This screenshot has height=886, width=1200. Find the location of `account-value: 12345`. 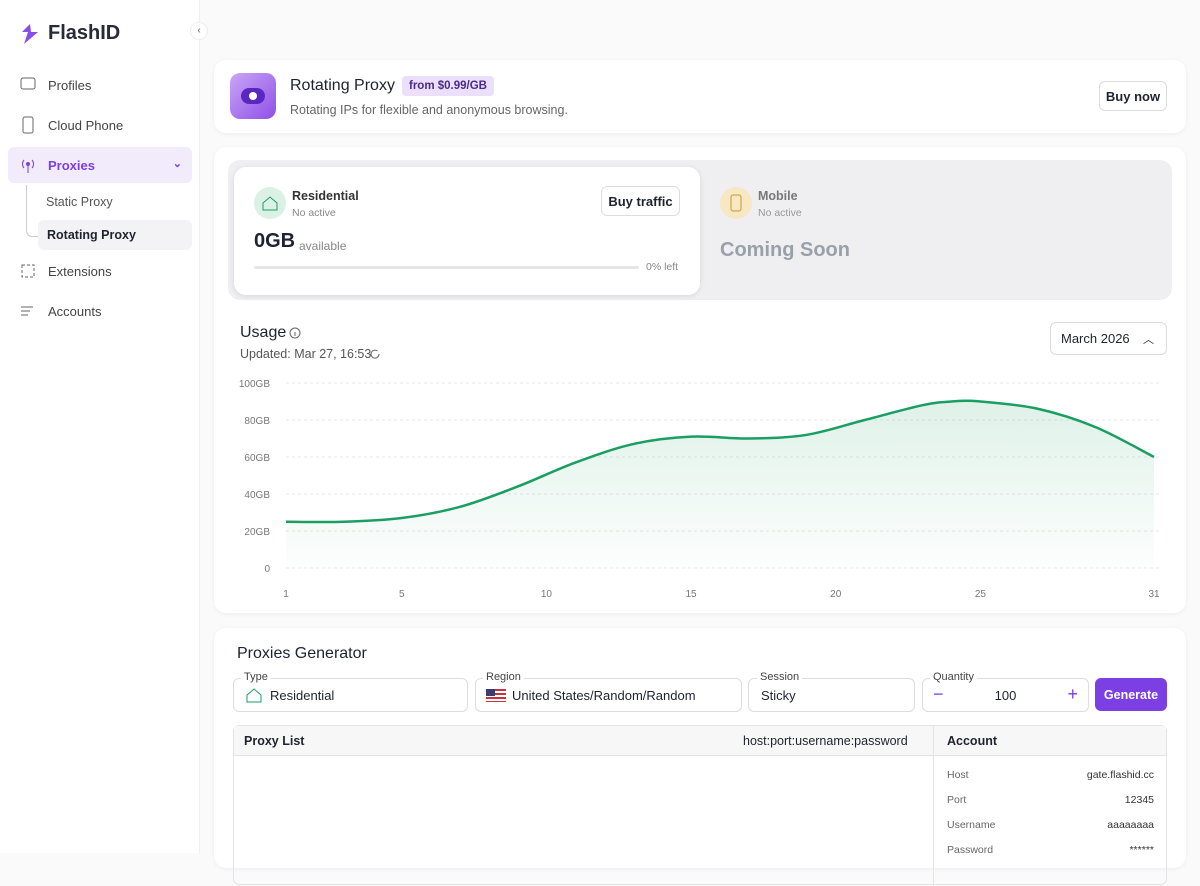

account-value: 12345 is located at coordinates (1139, 800).